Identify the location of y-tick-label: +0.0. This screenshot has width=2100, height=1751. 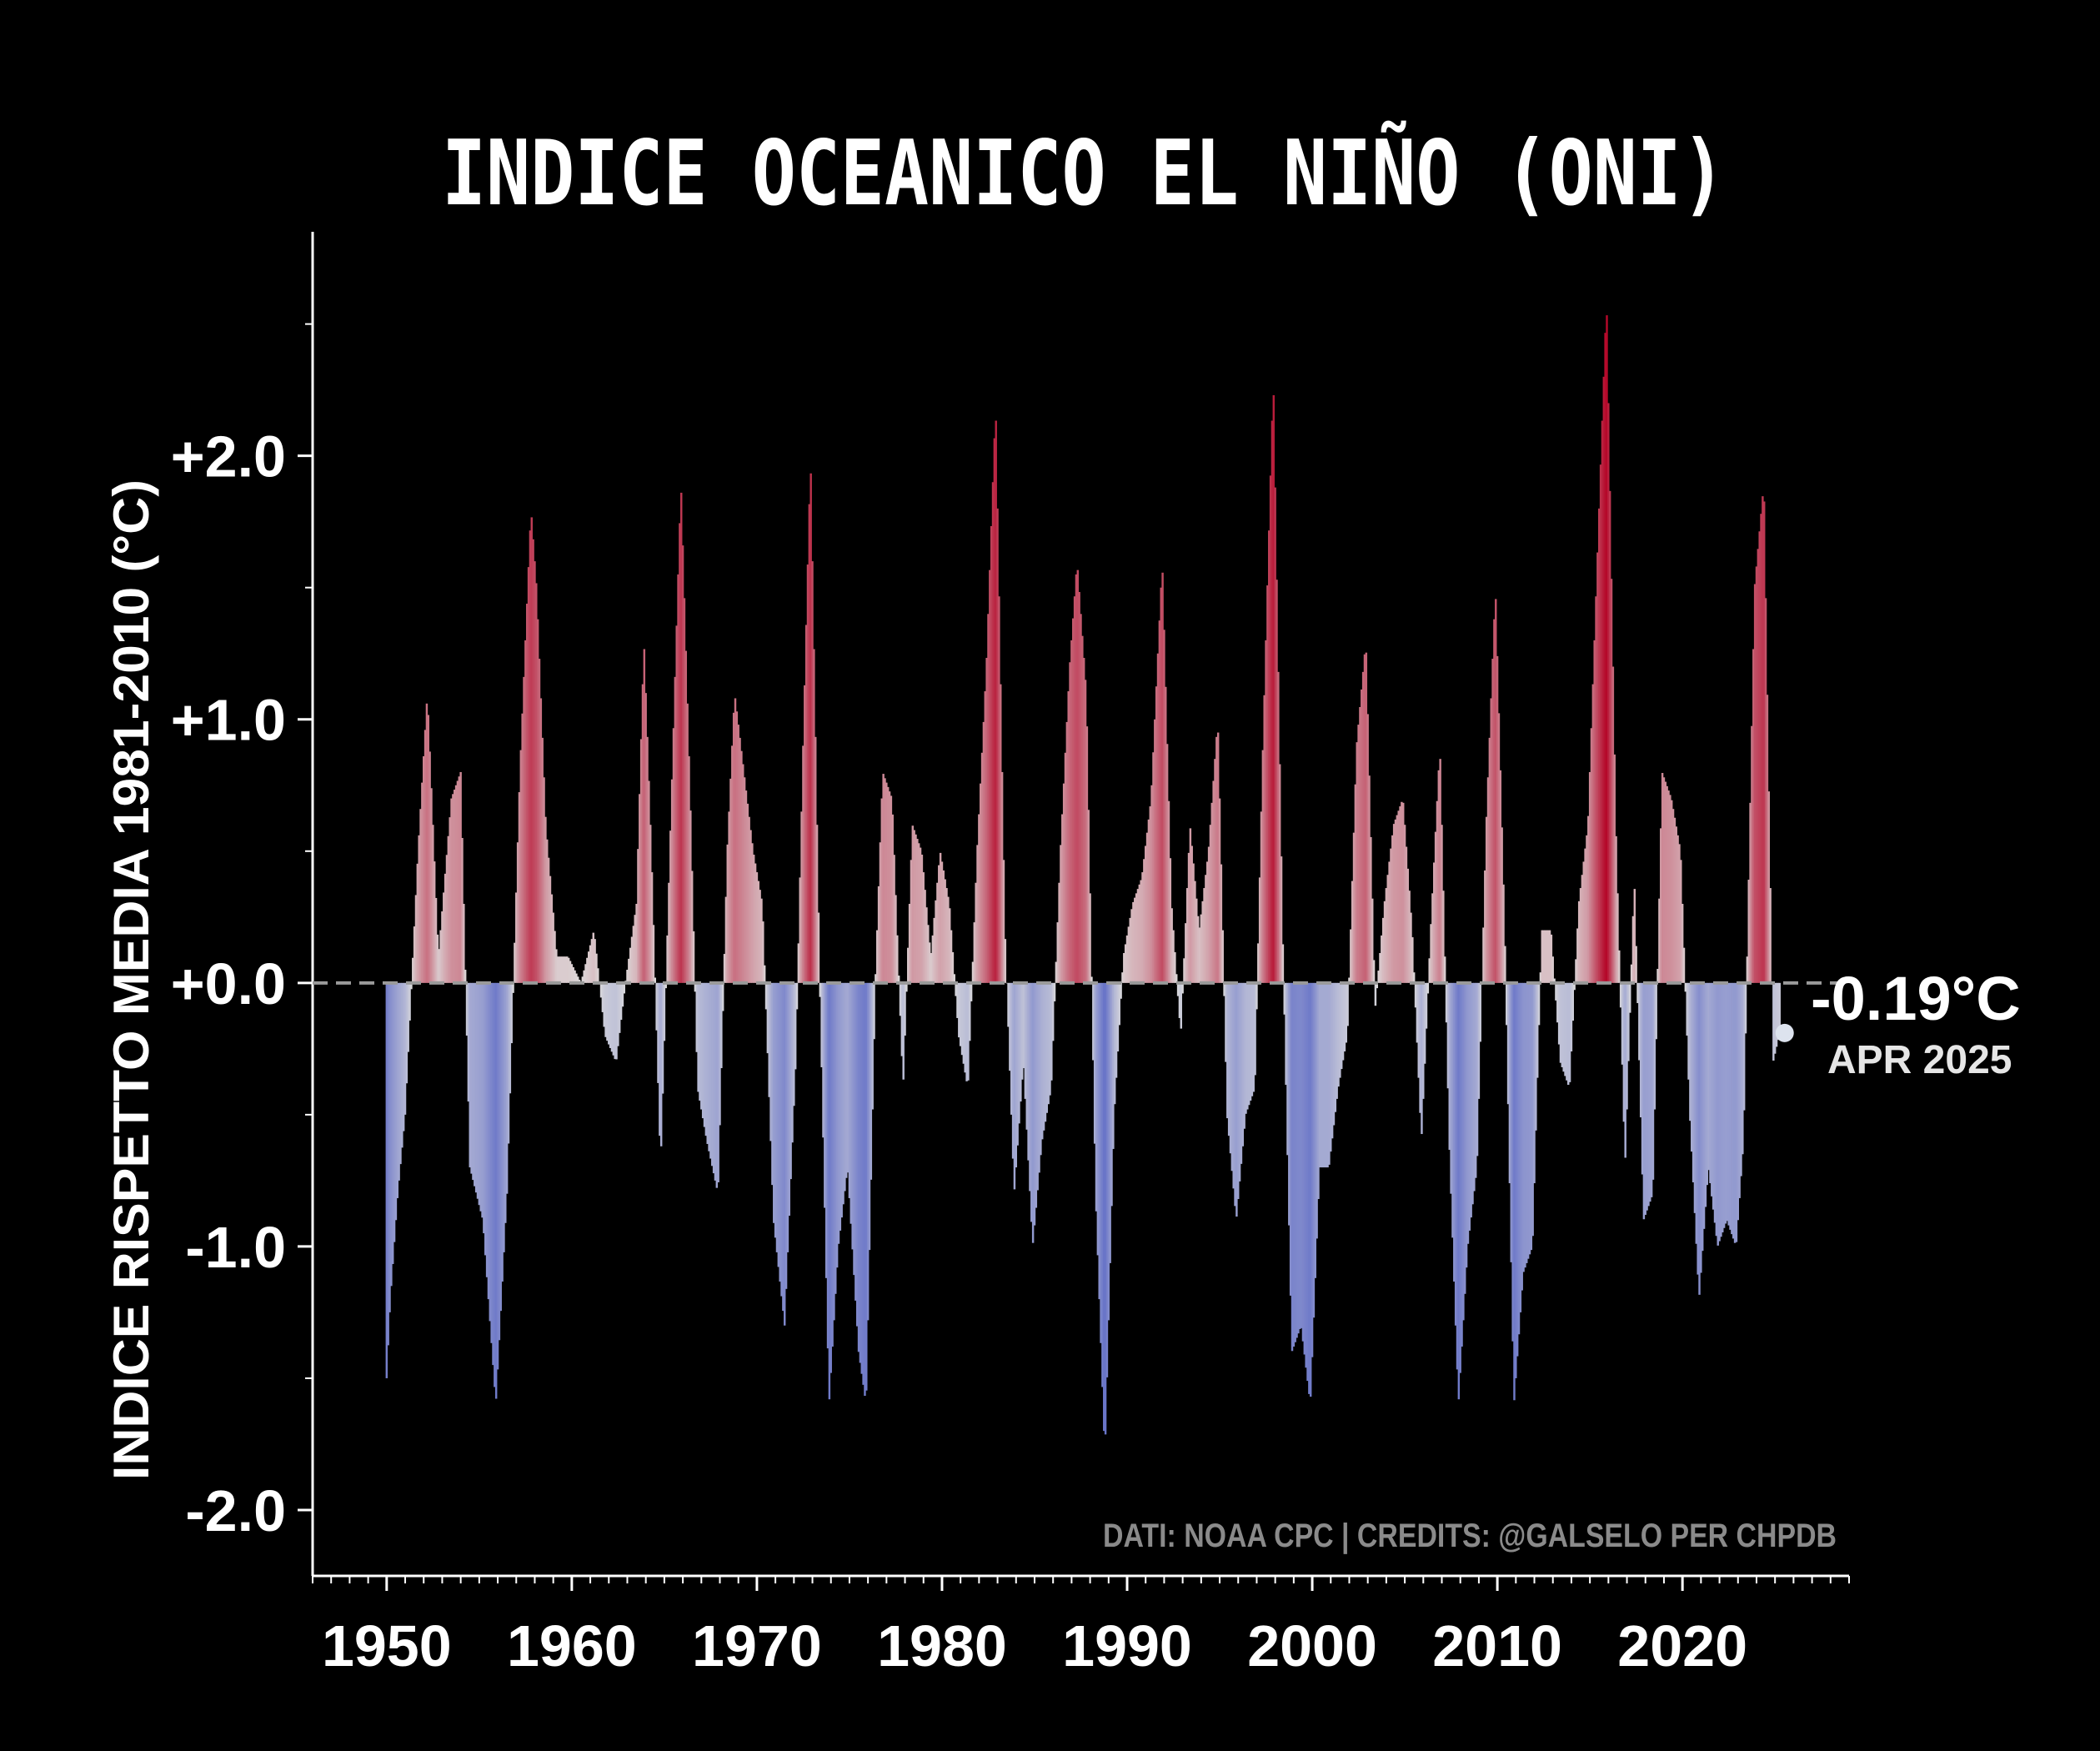
(228, 983).